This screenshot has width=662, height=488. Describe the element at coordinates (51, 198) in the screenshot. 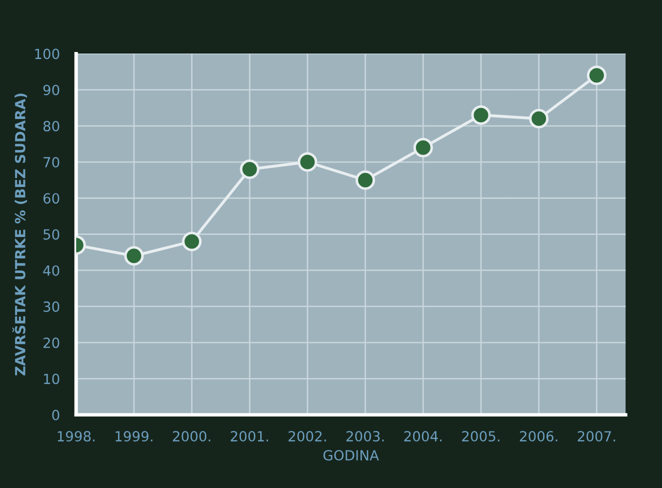

I see `y-tick-label: 60` at that location.